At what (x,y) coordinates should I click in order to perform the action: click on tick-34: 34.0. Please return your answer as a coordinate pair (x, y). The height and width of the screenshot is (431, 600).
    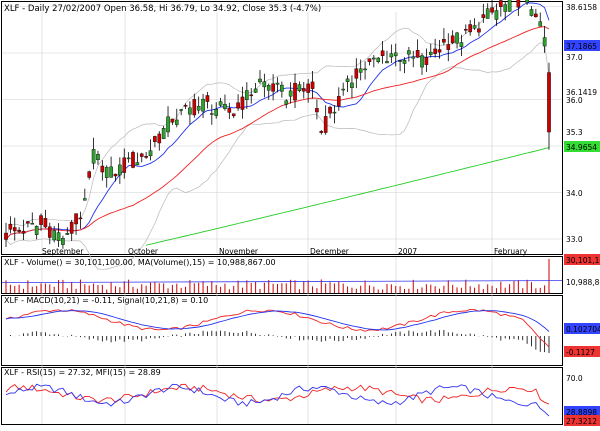
    Looking at the image, I should click on (574, 193).